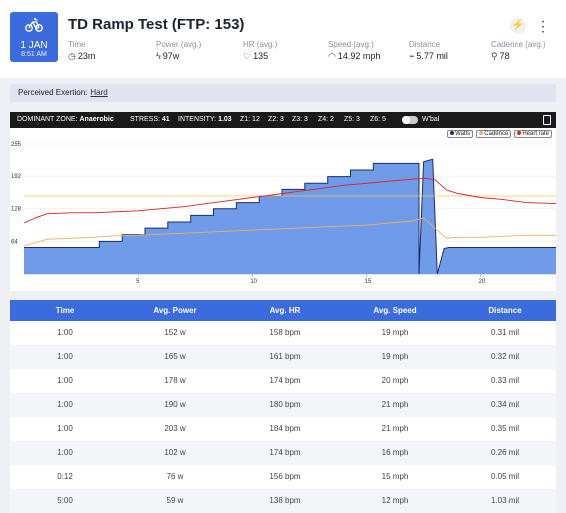  Describe the element at coordinates (504, 452) in the screenshot. I see `table-cell: 0.26 mil` at that location.